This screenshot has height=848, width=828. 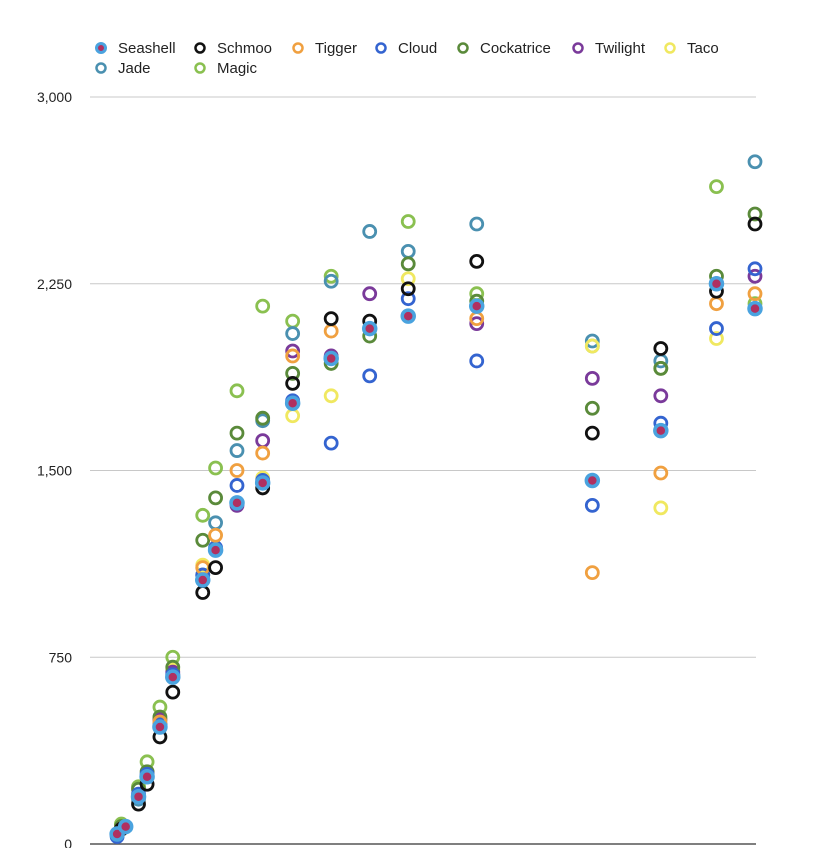 I want to click on legend-item: Twilight, so click(x=609, y=48).